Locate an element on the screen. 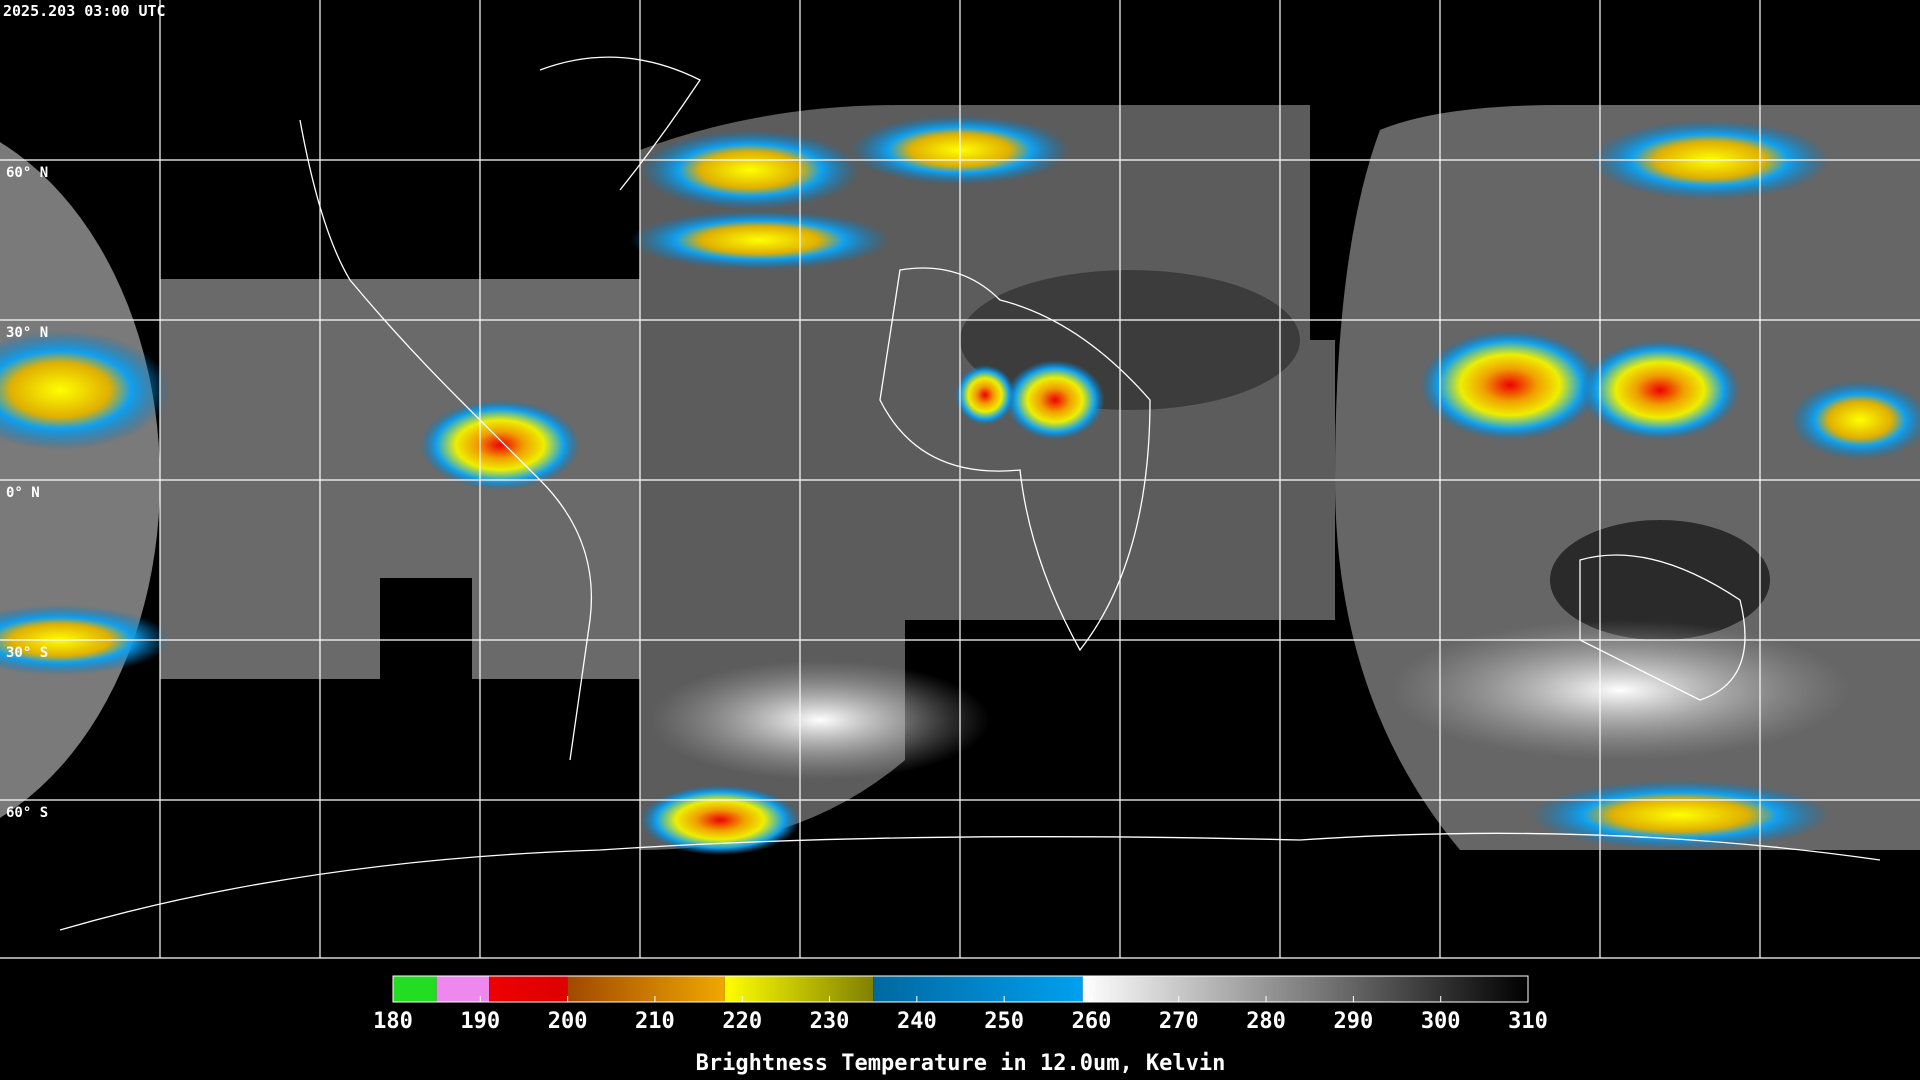  colorbar-tick-label: 190 is located at coordinates (480, 1021).